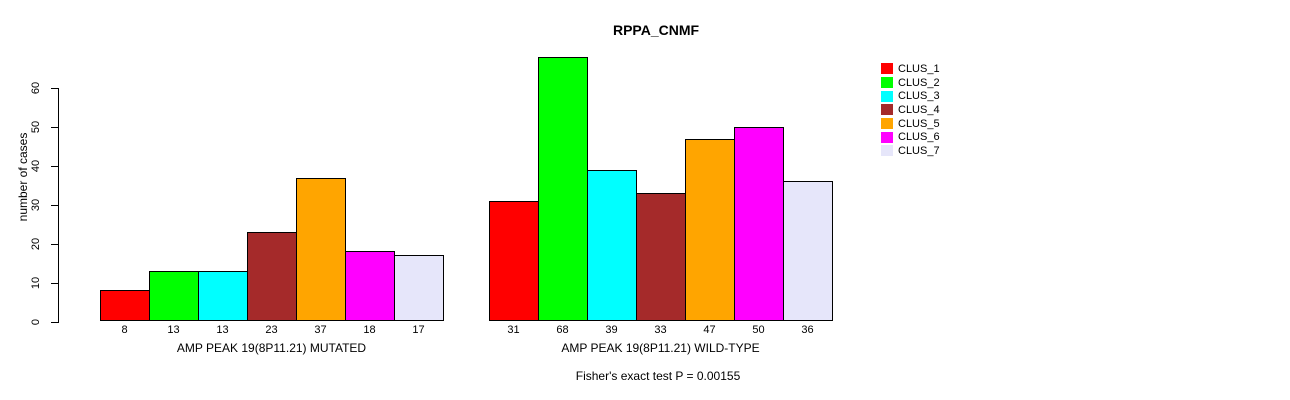  What do you see at coordinates (36, 88) in the screenshot?
I see `y-tick-label: 60` at bounding box center [36, 88].